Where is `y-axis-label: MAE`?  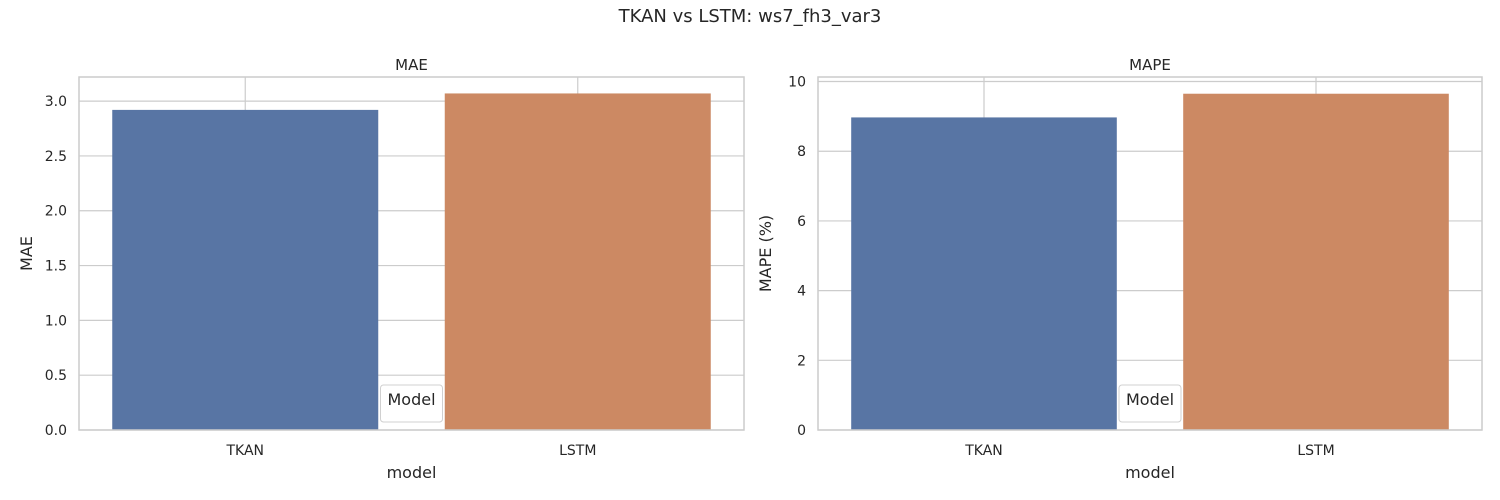 y-axis-label: MAE is located at coordinates (26, 253).